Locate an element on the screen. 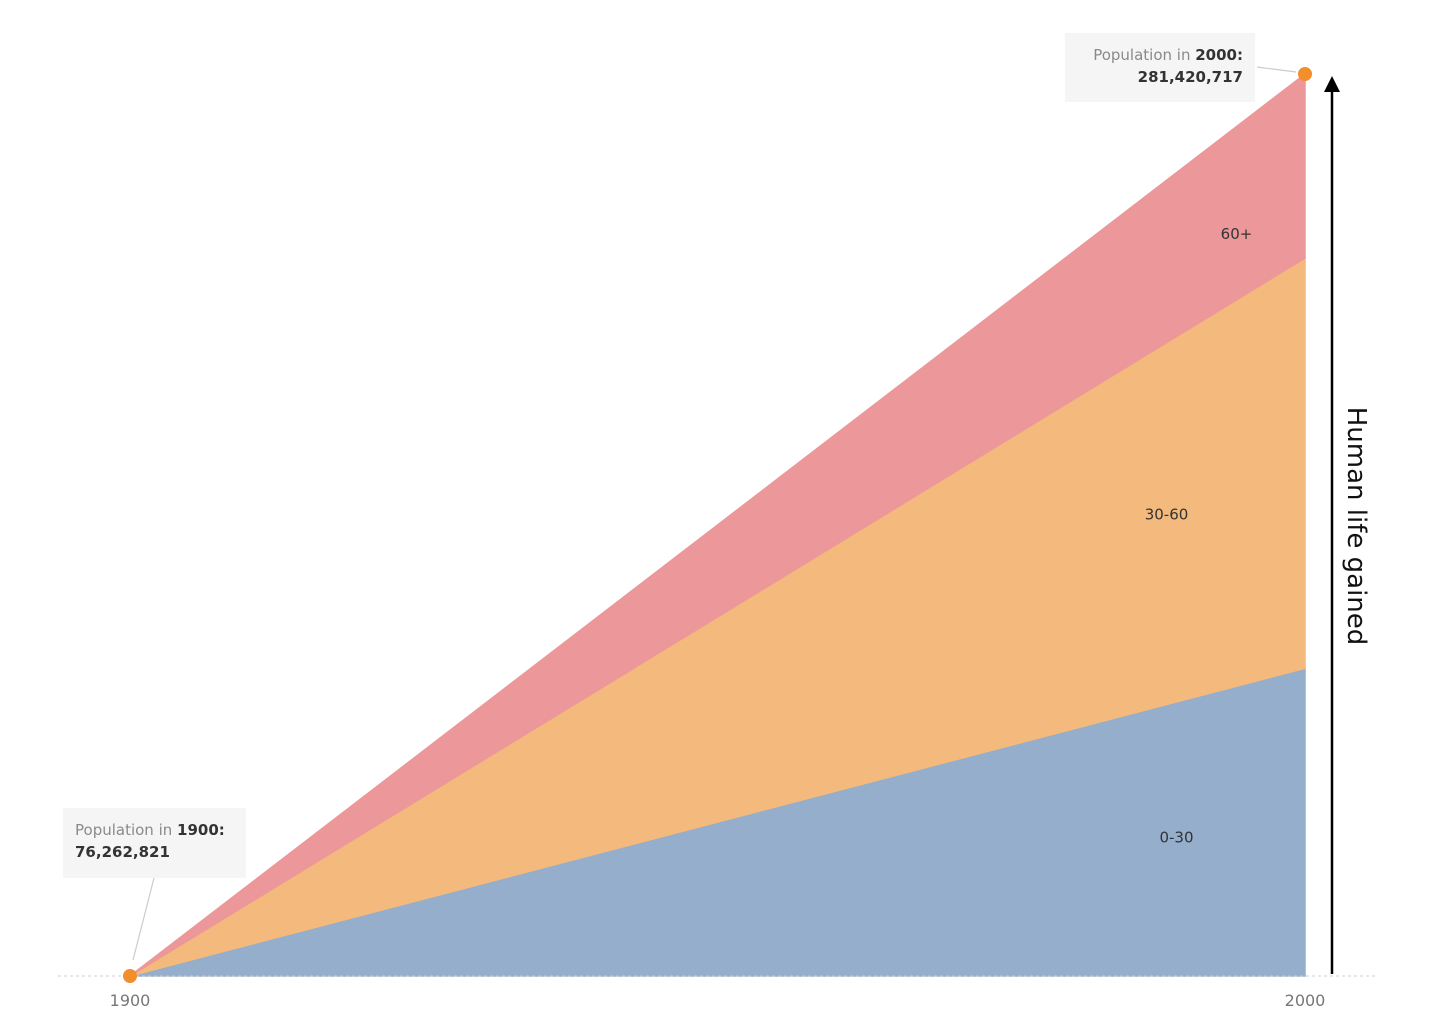  x-tick-label: 2000 is located at coordinates (1305, 1000).